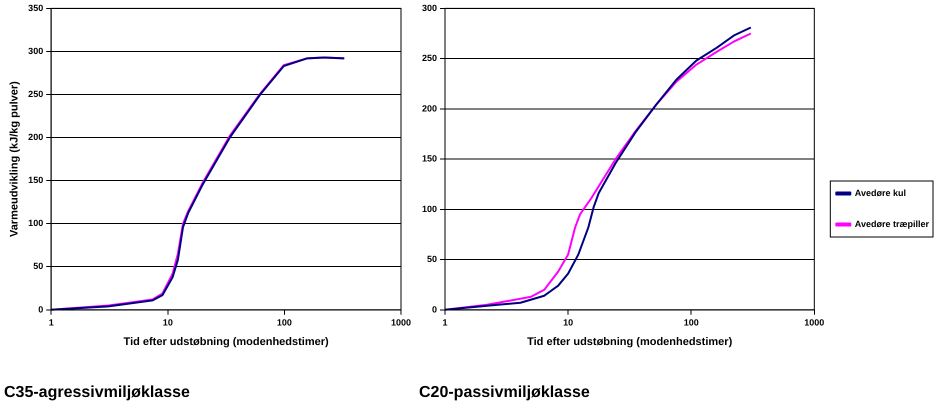  I want to click on text: C35-agressivmiljøklasse, so click(97, 392).